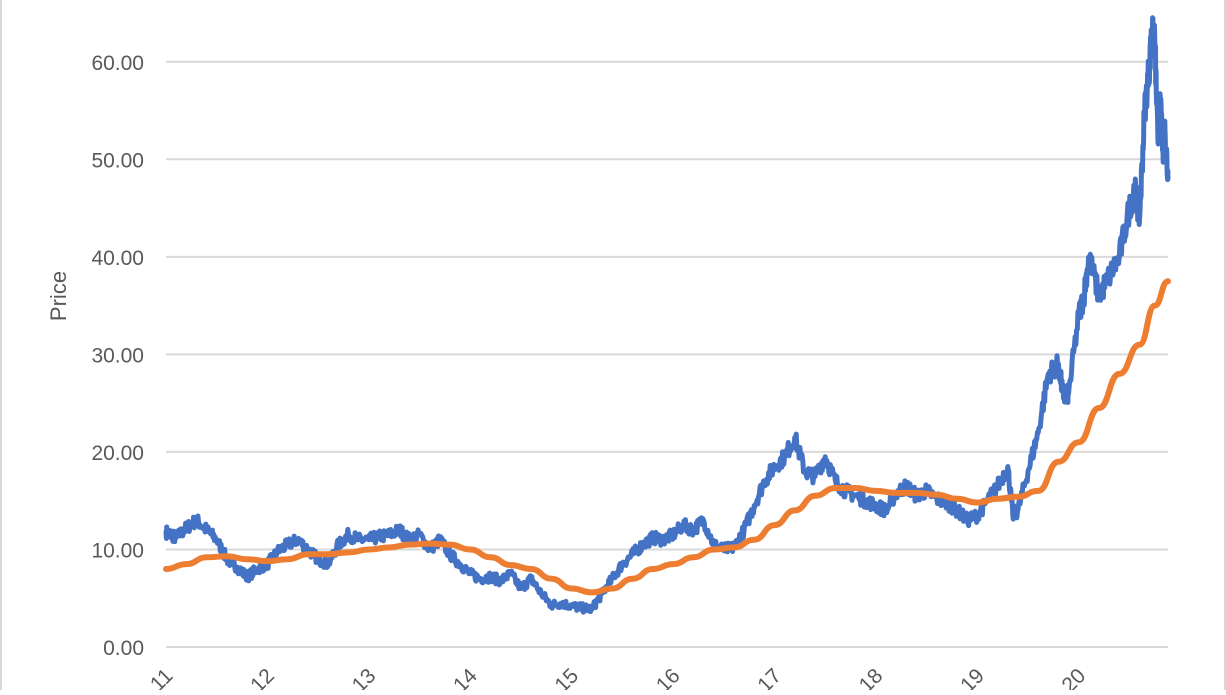 The image size is (1226, 695). I want to click on x-tick-label: 18, so click(871, 677).